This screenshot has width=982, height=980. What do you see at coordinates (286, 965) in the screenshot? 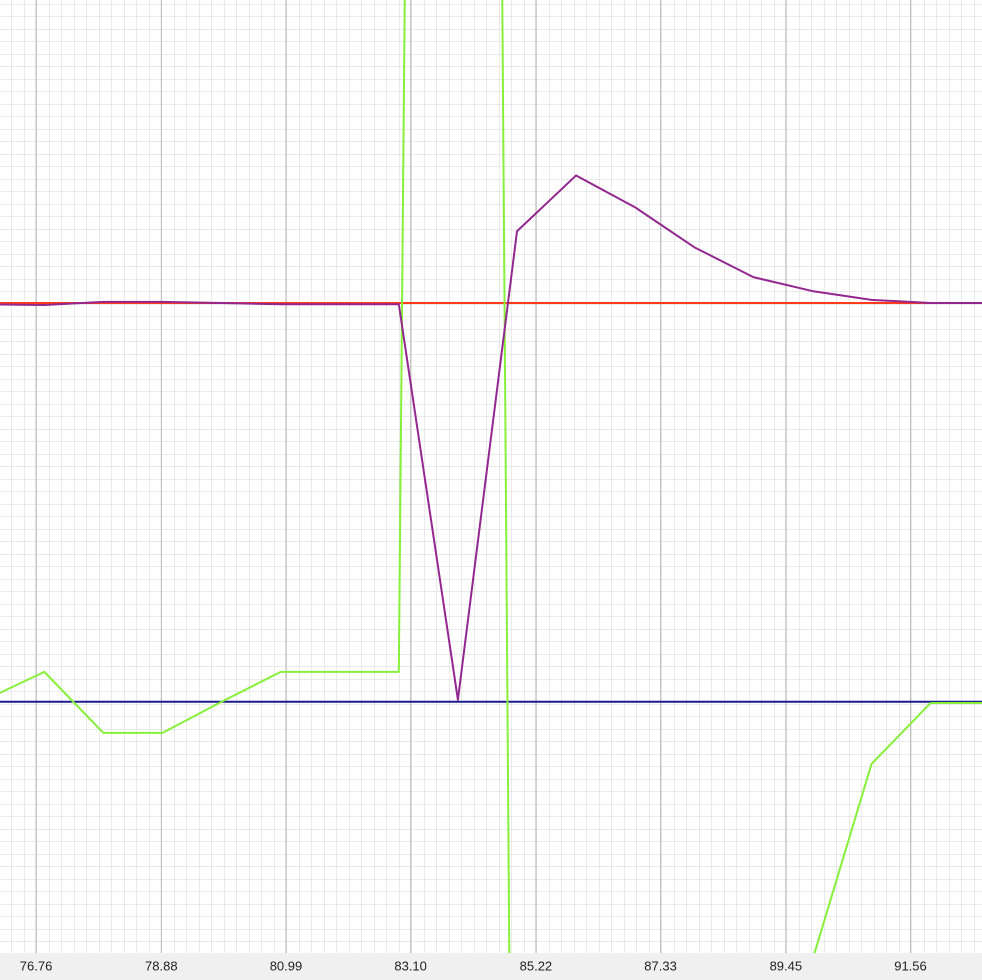
I see `x-tick-label: 80.99` at bounding box center [286, 965].